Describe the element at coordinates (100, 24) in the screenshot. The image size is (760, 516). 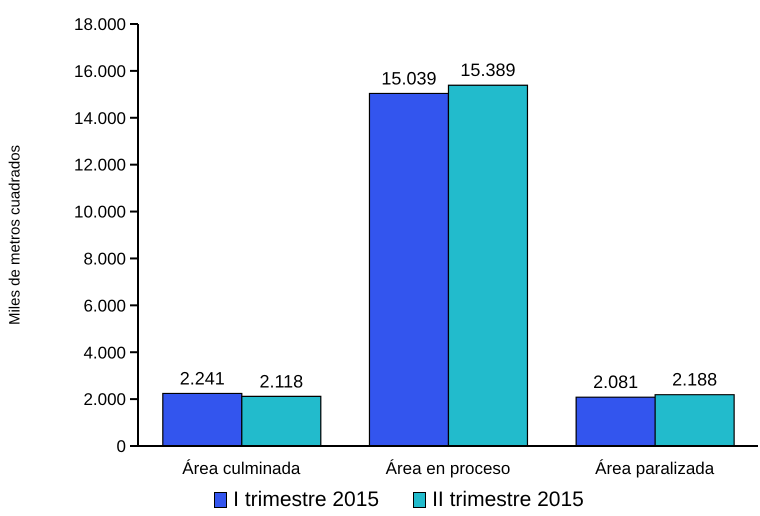
I see `y-tick-label: 18.000` at that location.